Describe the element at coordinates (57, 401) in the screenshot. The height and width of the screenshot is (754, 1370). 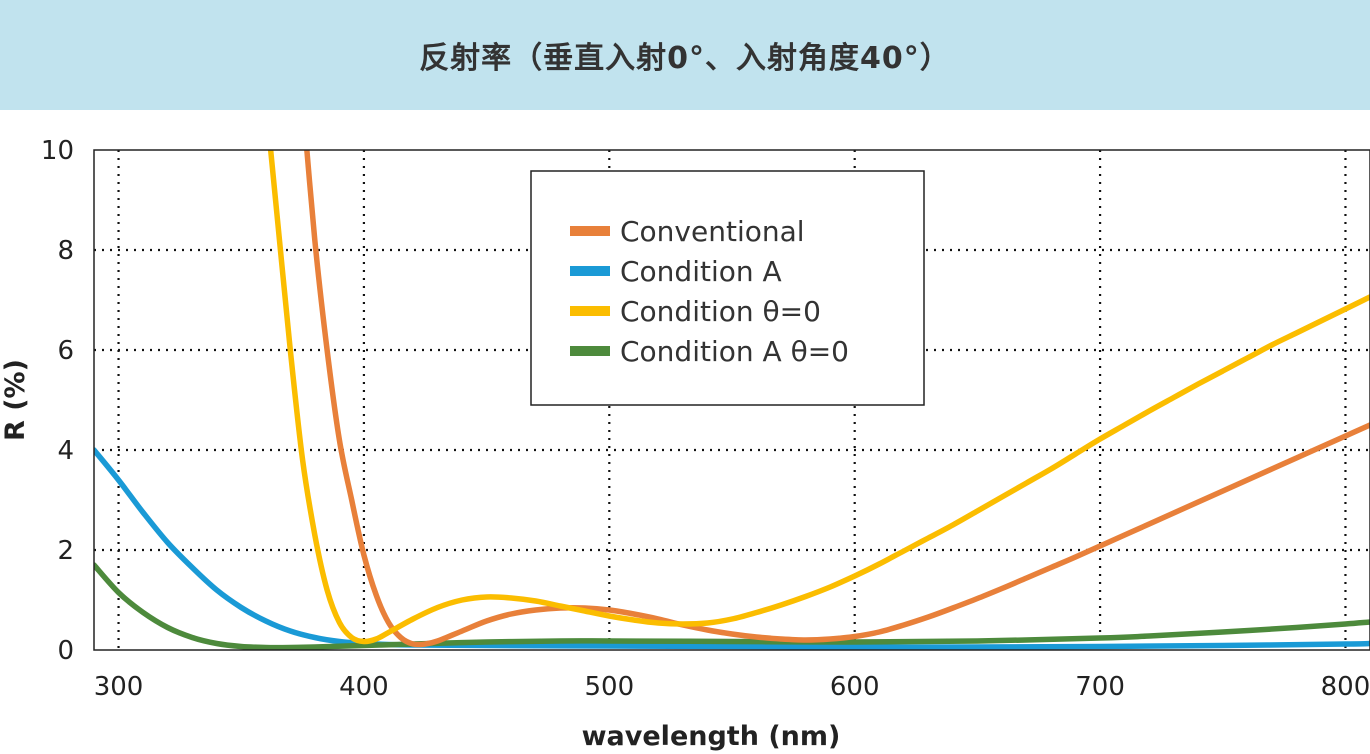
I see `y-tick-labels: 0 2 4 6 8 10` at that location.